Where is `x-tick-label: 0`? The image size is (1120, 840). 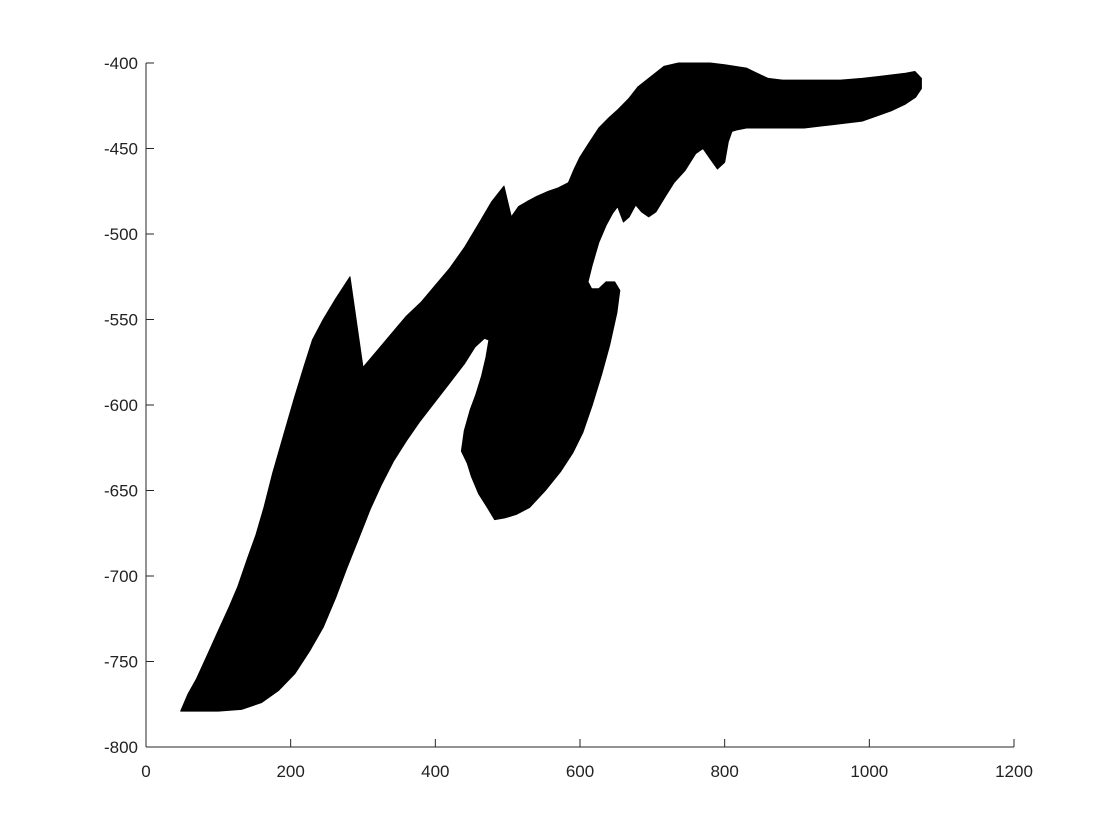
x-tick-label: 0 is located at coordinates (145, 771).